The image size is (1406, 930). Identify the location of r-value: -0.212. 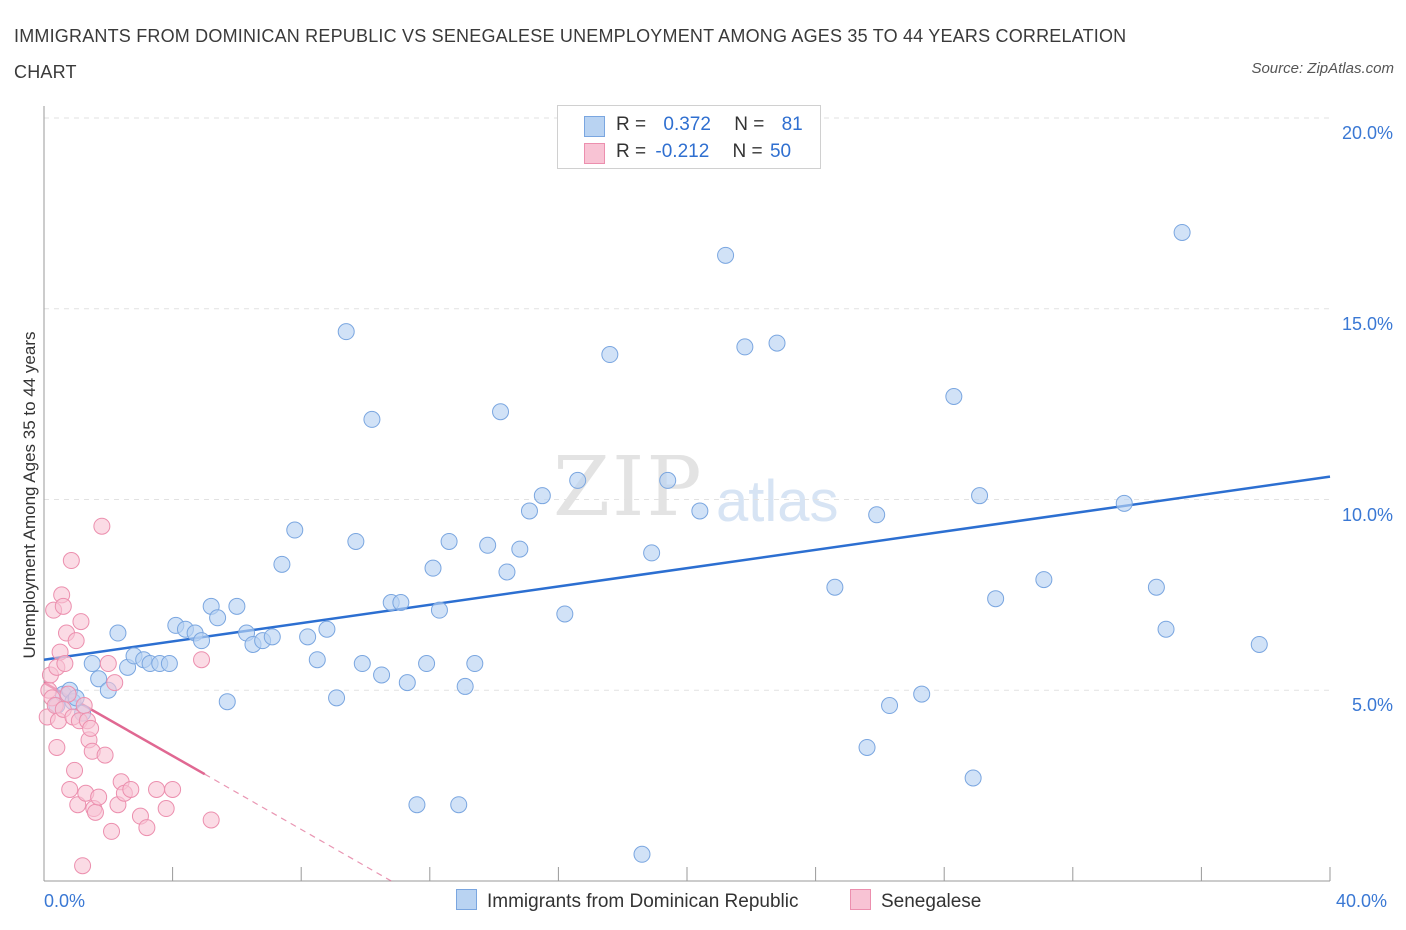
(682, 151).